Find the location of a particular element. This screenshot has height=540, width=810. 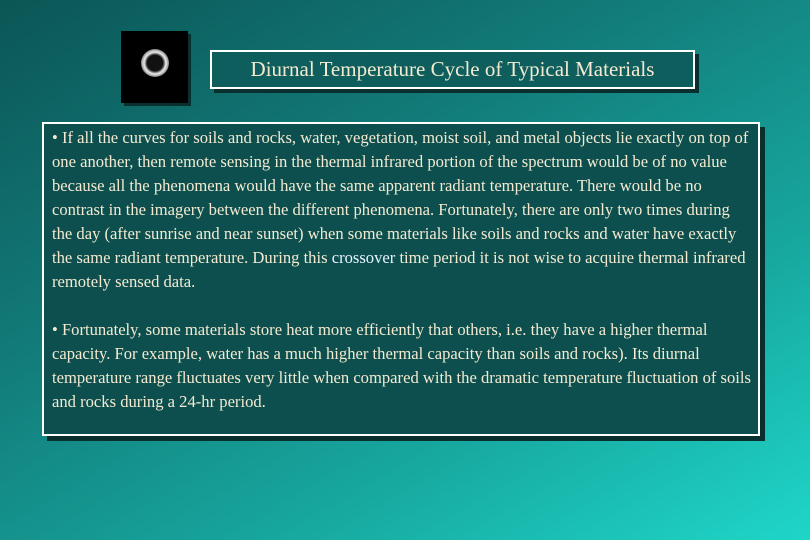

eclipse-icon is located at coordinates (154, 67).